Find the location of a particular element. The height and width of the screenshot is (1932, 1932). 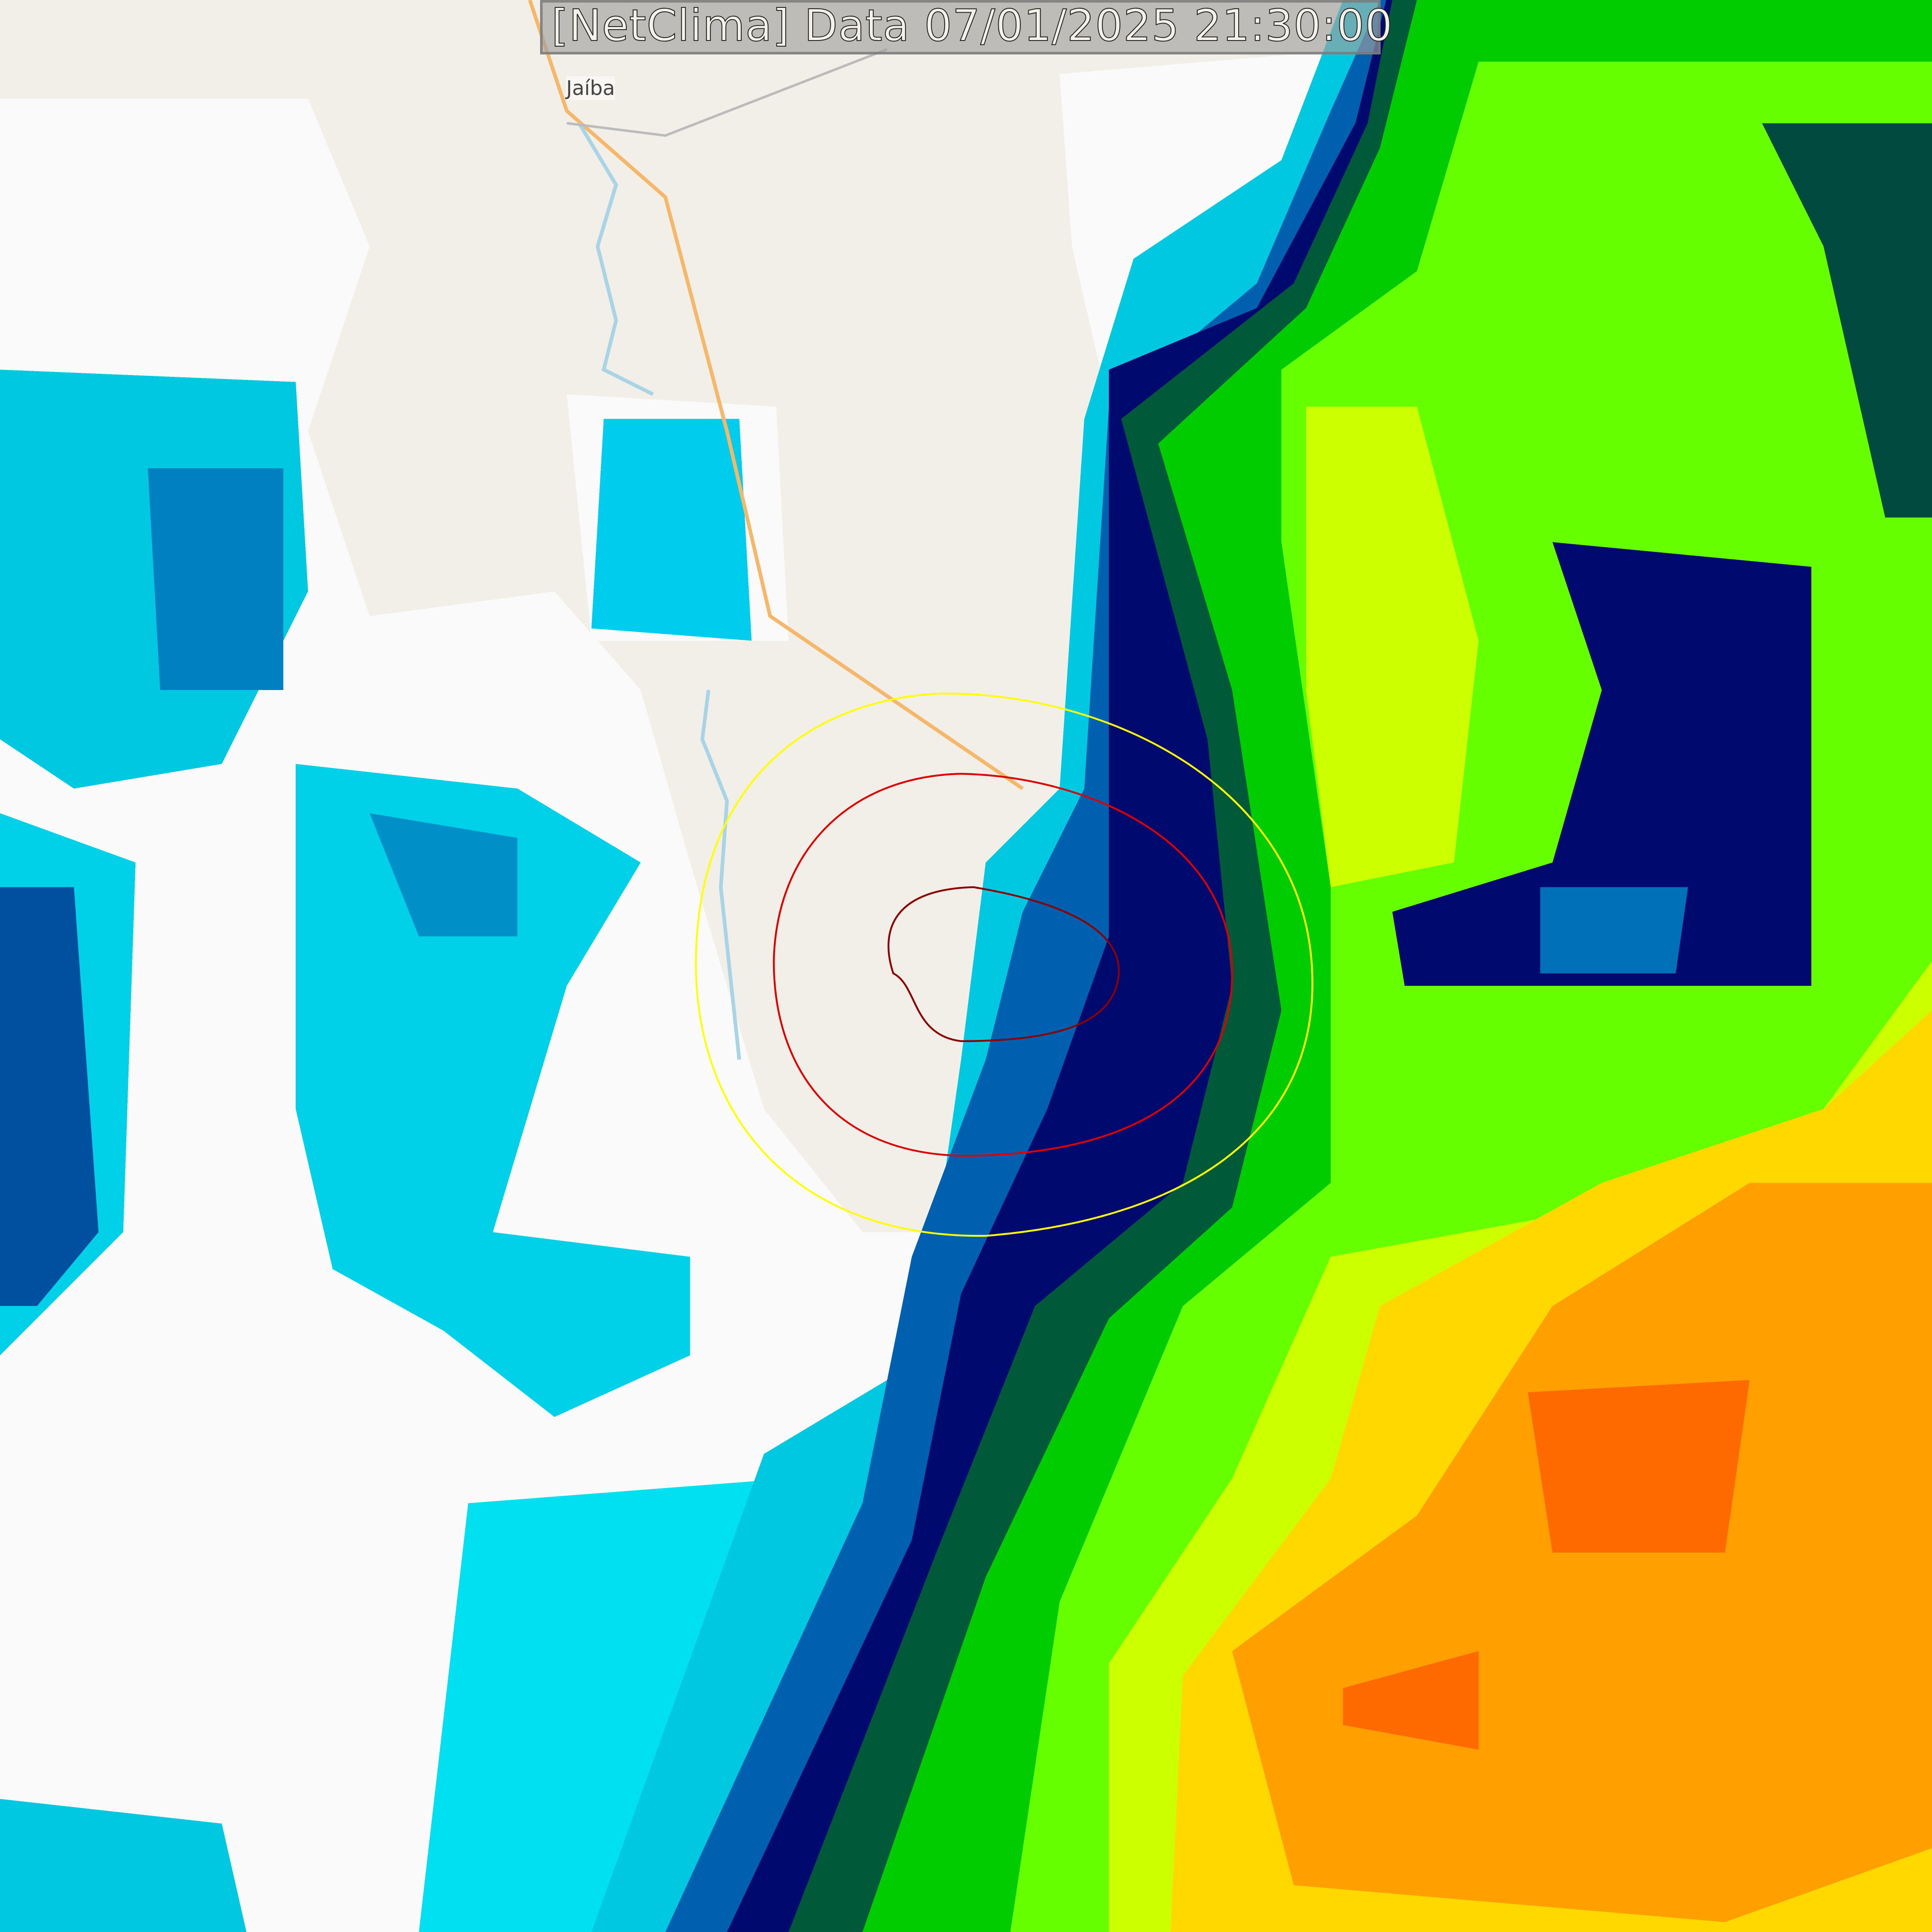

basemap-features is located at coordinates (776, 530).